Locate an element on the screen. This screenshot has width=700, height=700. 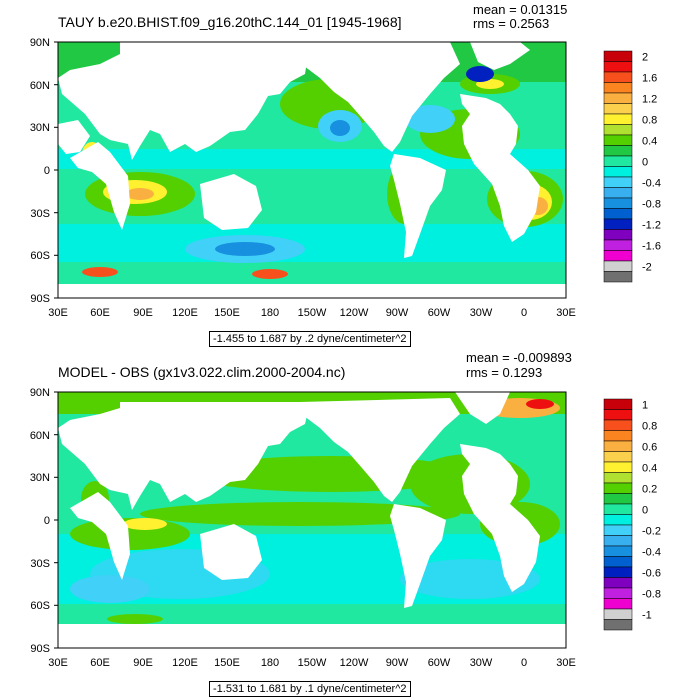
colorbar-label: -0.4 is located at coordinates (651, 552).